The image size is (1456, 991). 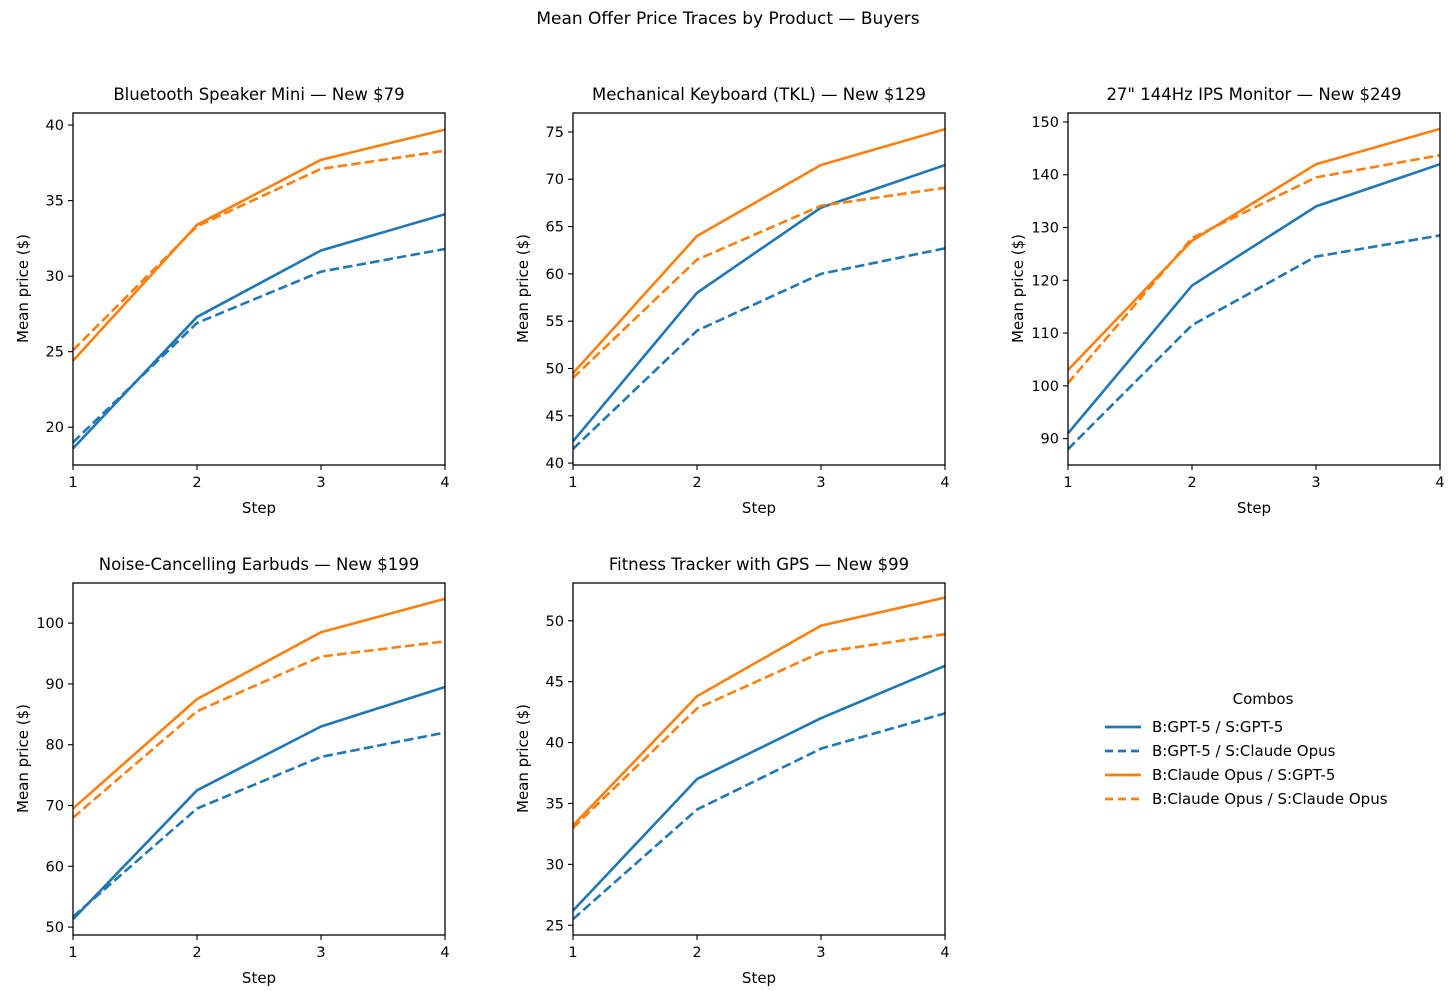 I want to click on svg-text: 55, so click(x=555, y=322).